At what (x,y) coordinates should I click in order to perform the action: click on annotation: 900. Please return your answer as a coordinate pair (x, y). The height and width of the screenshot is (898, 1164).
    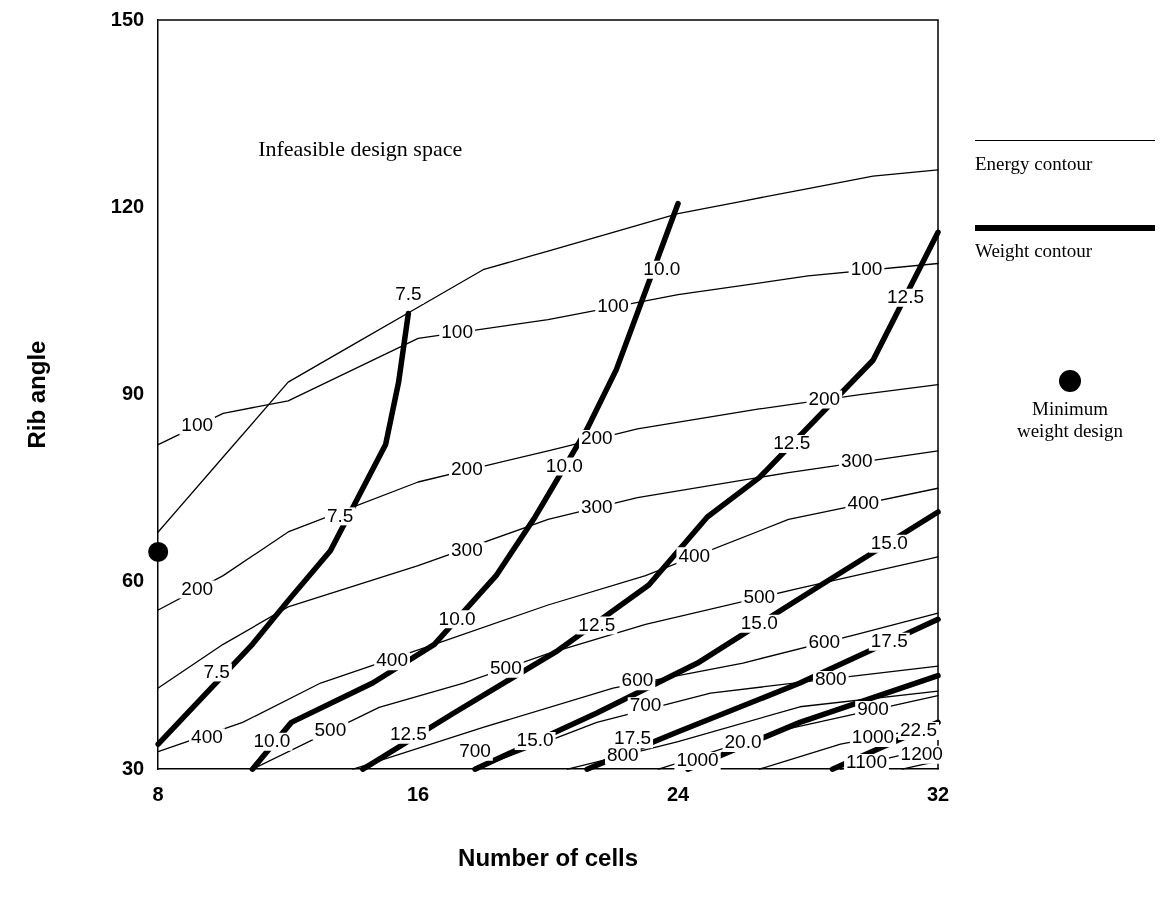
    Looking at the image, I should click on (873, 709).